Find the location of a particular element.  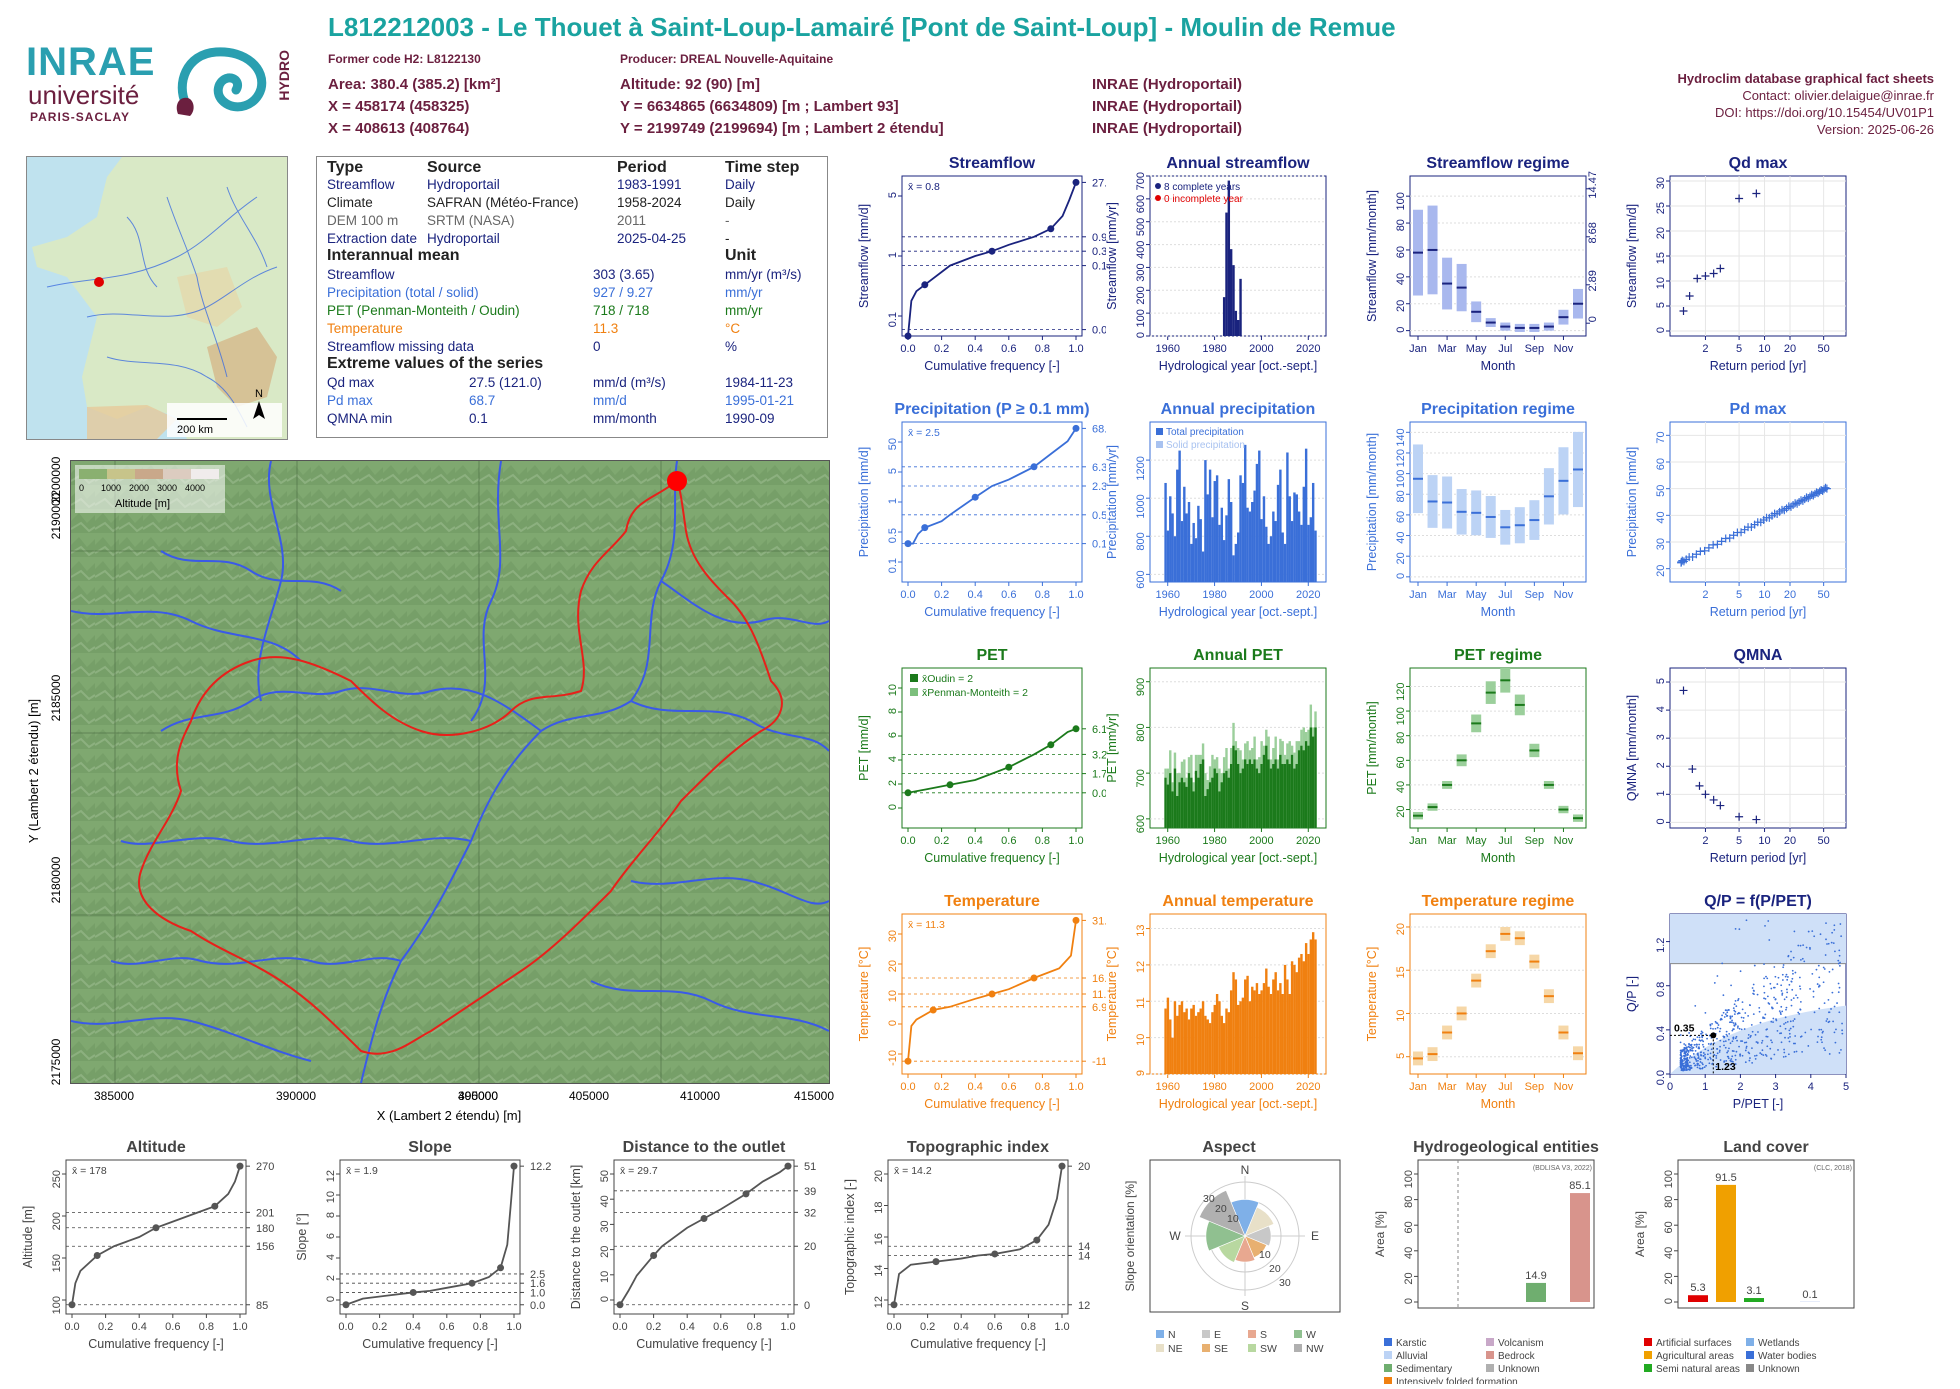

x-axis-label: Cumulative frequency [-] is located at coordinates (991, 612).